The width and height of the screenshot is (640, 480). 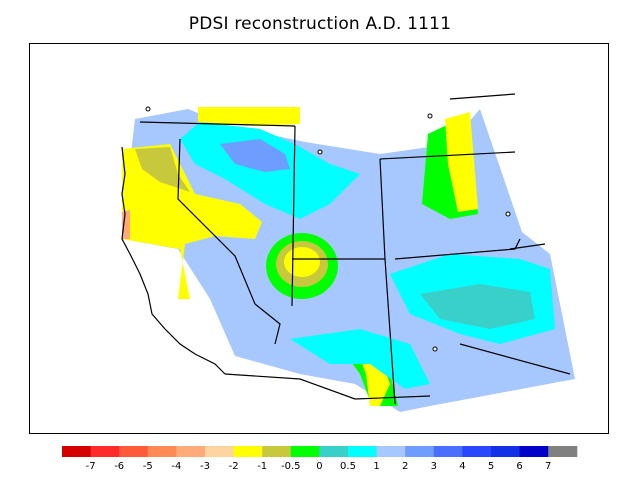 I want to click on border-or-id, so click(x=217, y=124).